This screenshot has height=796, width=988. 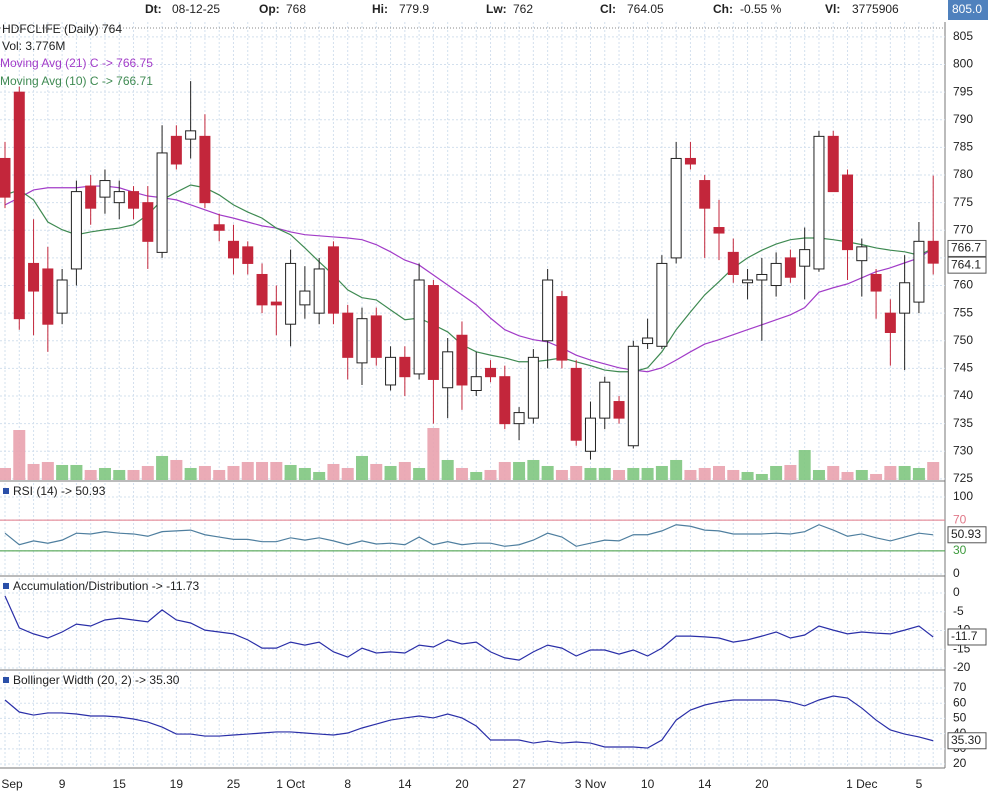 What do you see at coordinates (963, 450) in the screenshot?
I see `y-tick-label: 730` at bounding box center [963, 450].